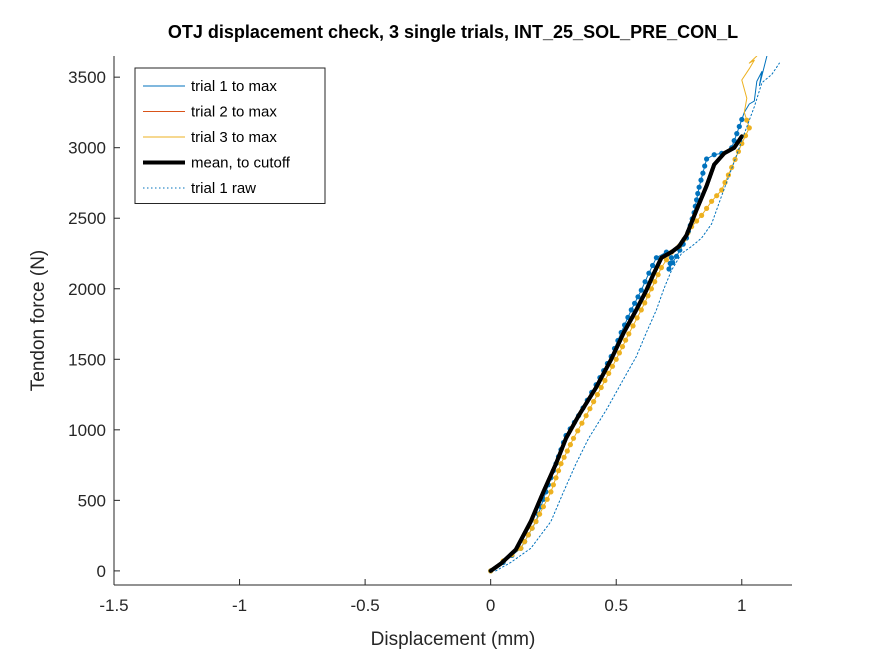 The width and height of the screenshot is (875, 656). I want to click on y-axis-label: Tendon force (N), so click(38, 321).